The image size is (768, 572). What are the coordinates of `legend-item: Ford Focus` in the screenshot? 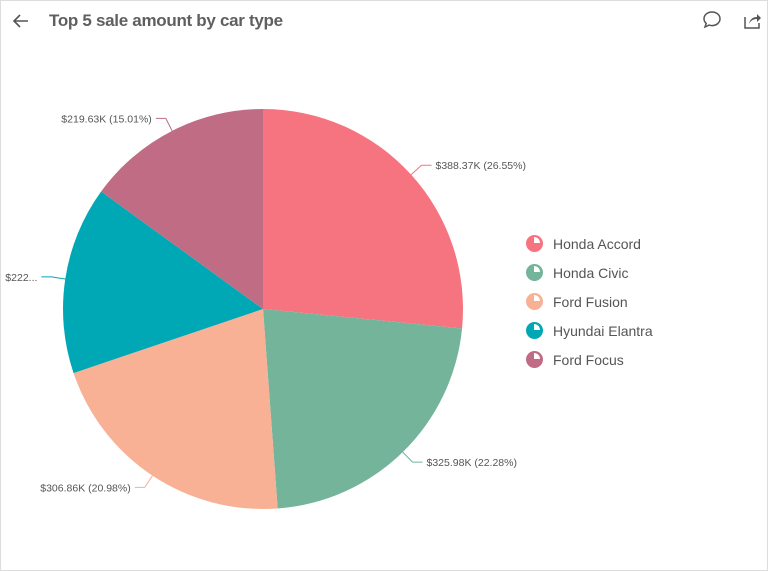 It's located at (589, 359).